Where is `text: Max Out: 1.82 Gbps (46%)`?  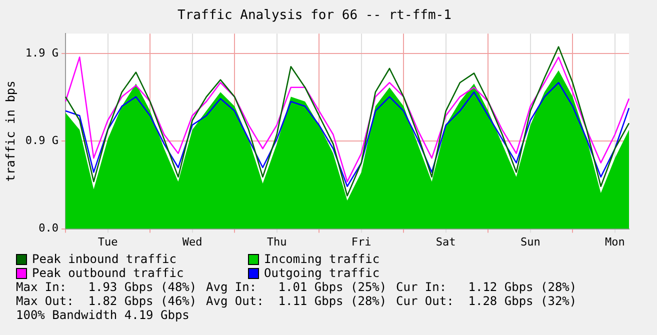
text: Max Out: 1.82 Gbps (46%) is located at coordinates (107, 301).